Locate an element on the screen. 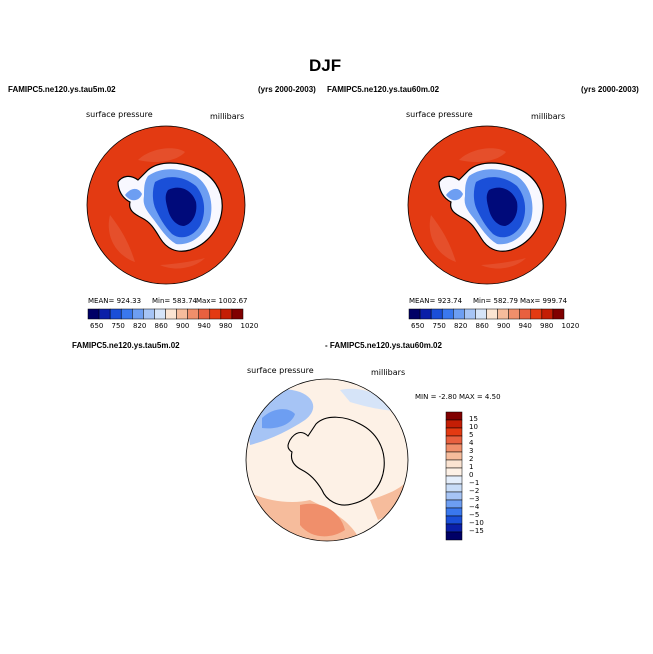 This screenshot has width=653, height=654. left-variable-label: surface pressure is located at coordinates (119, 114).